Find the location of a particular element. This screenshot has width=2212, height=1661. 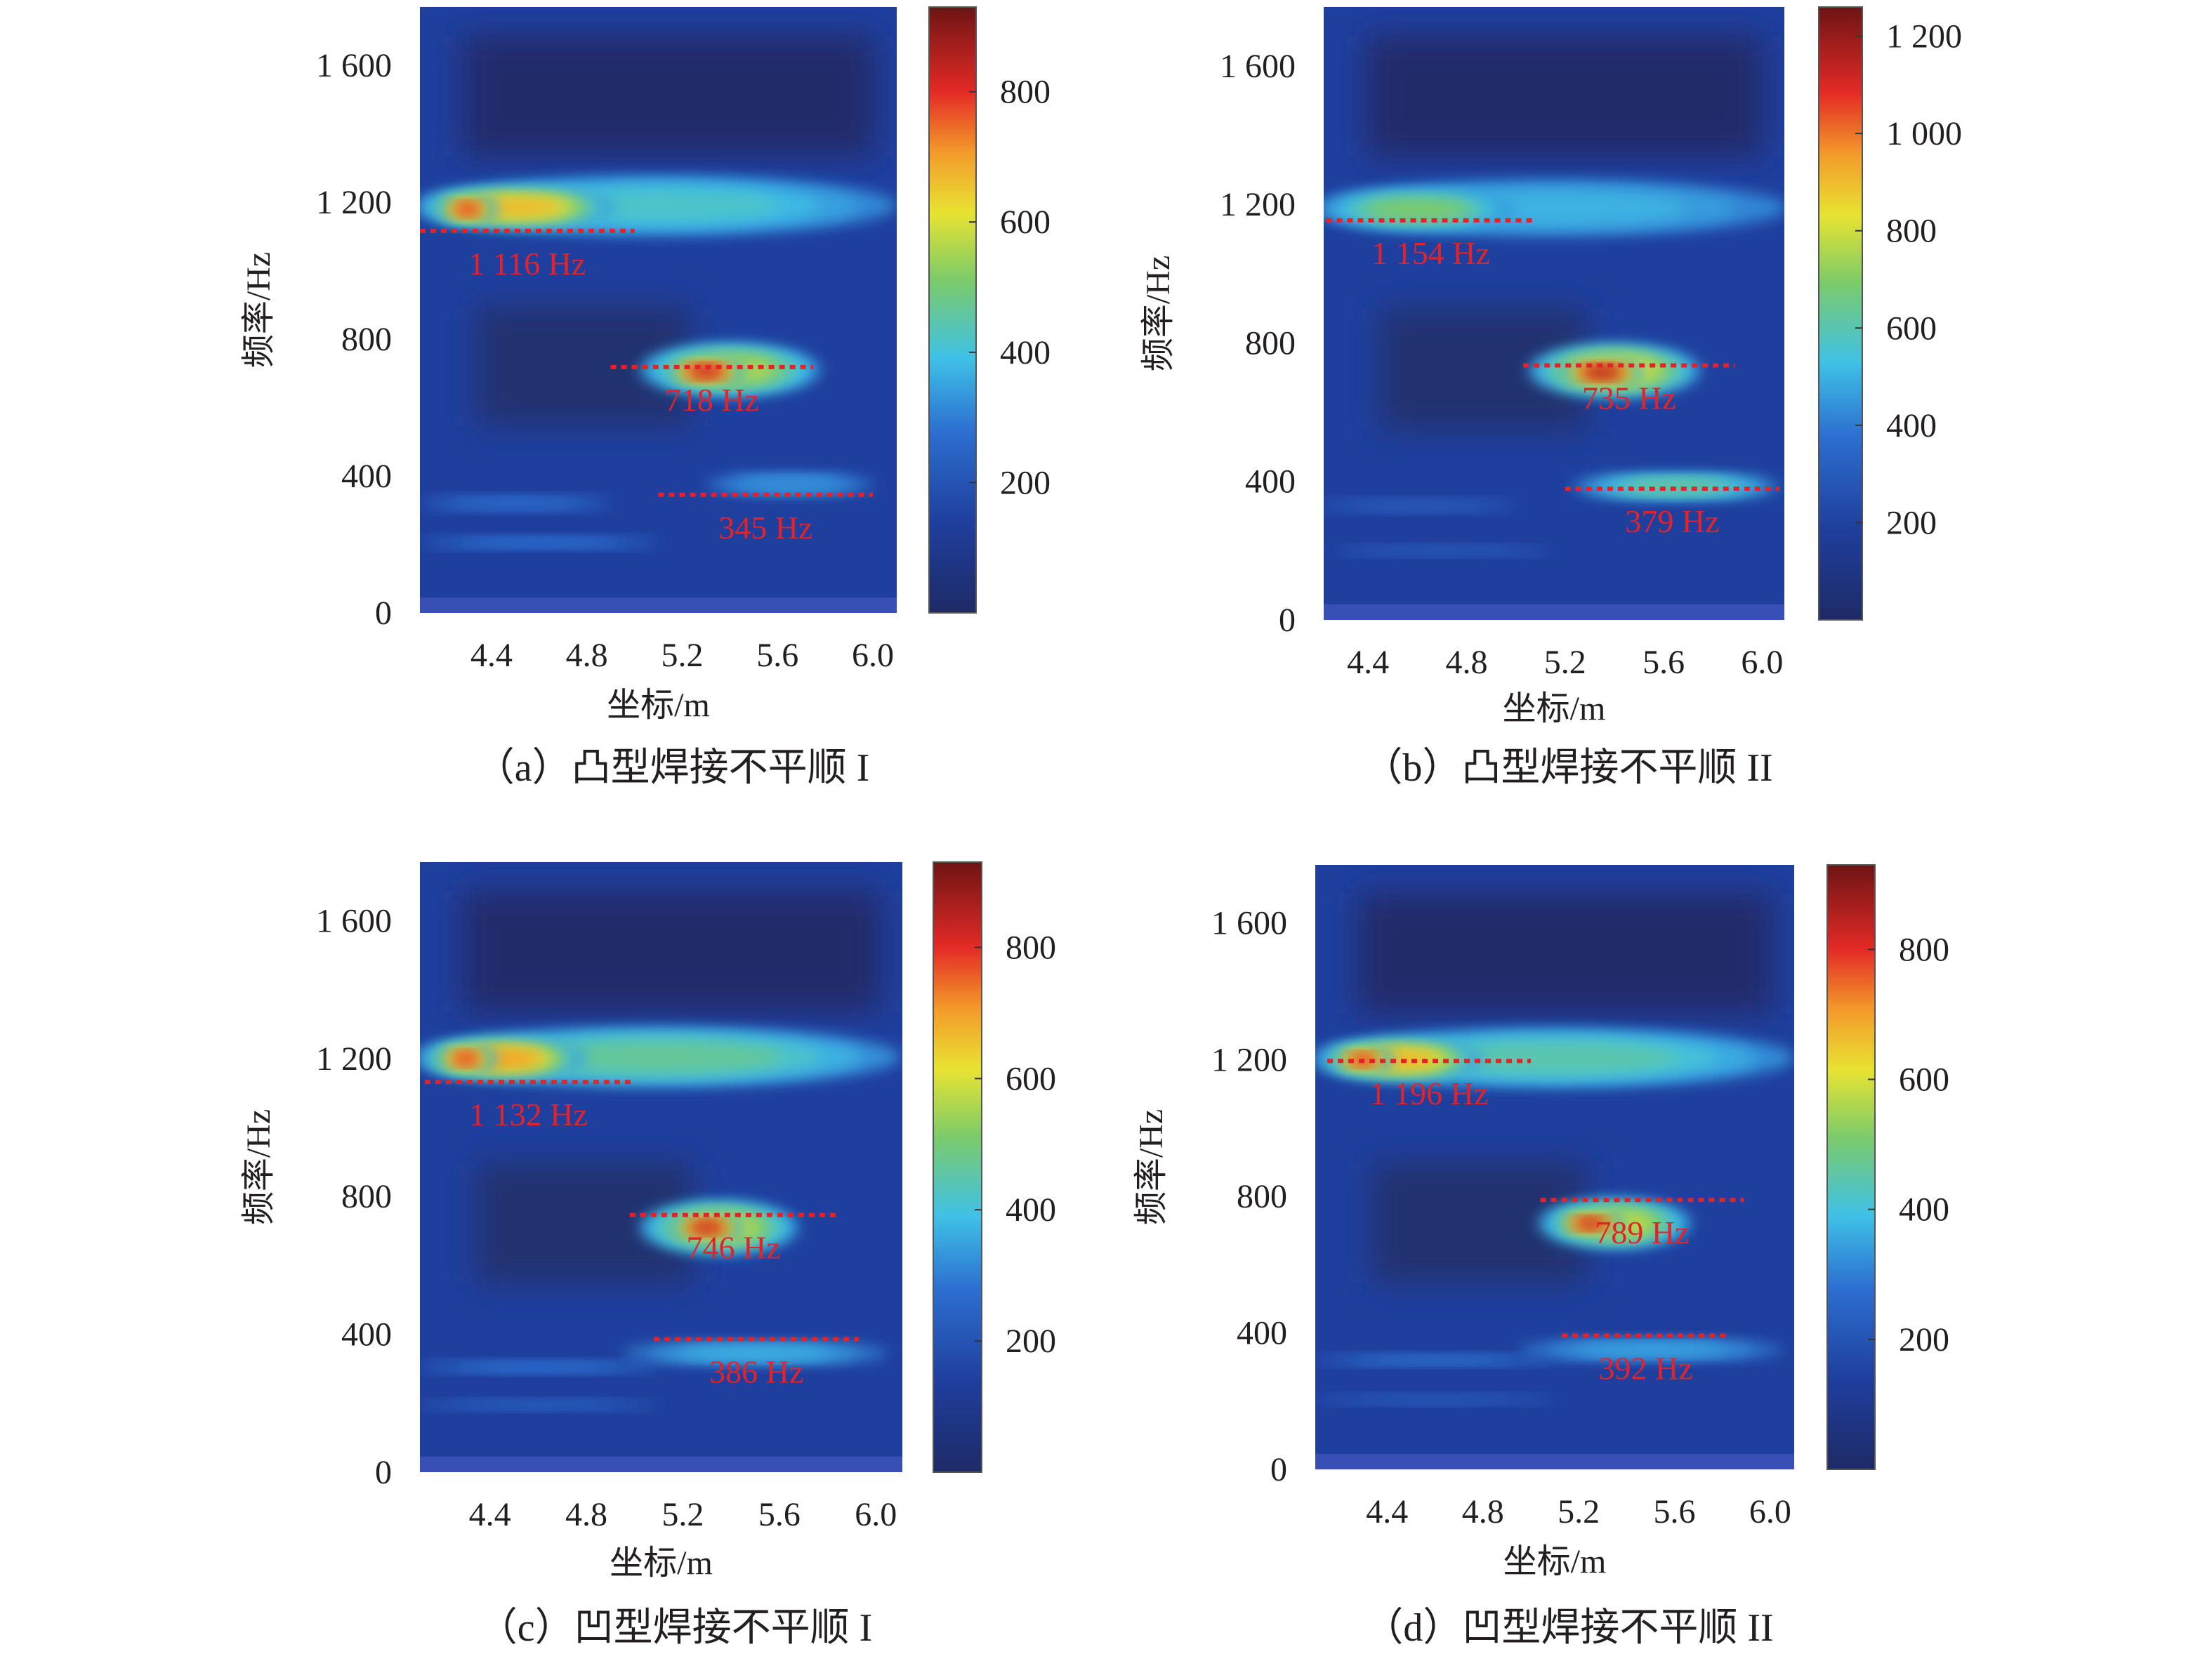

peak-label: 386 Hz is located at coordinates (756, 1371).